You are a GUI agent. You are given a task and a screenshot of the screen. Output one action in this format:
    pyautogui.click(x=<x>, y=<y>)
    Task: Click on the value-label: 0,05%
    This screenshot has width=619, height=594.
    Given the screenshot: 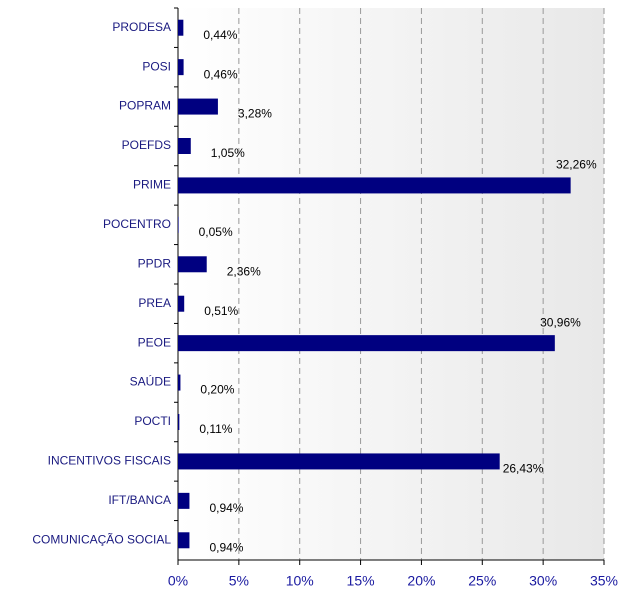 What is the action you would take?
    pyautogui.click(x=216, y=232)
    